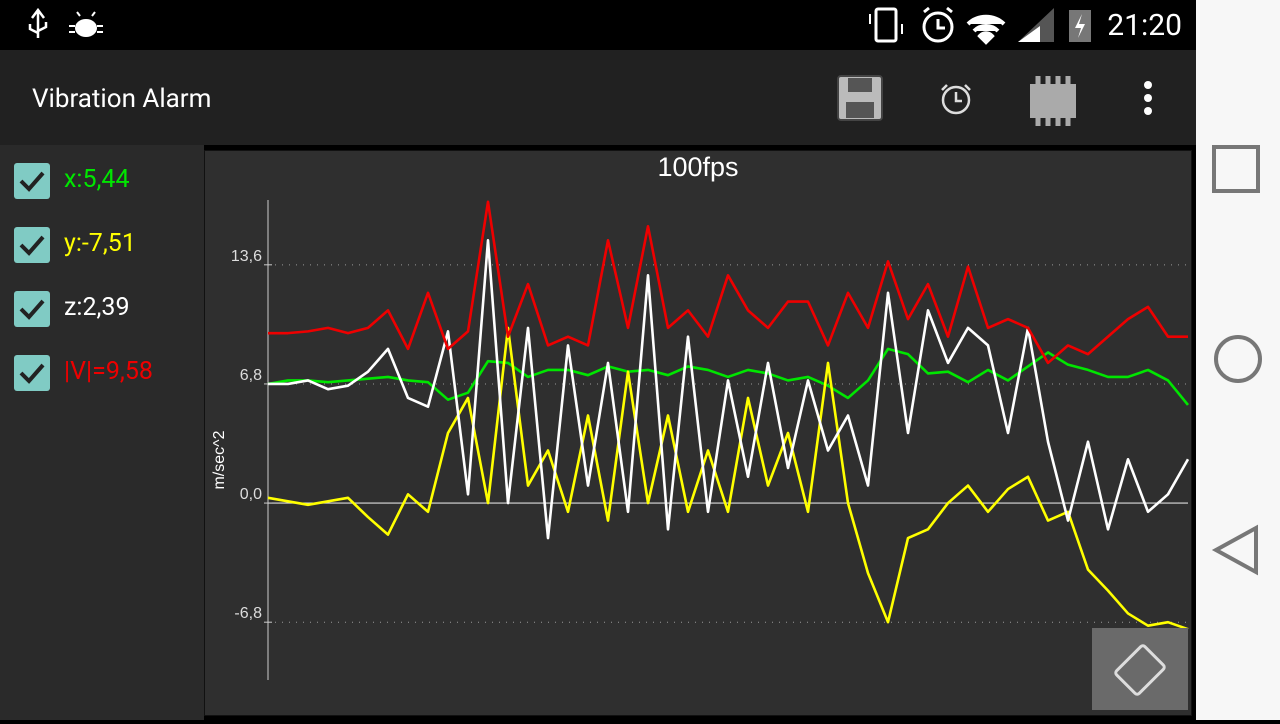  What do you see at coordinates (97, 179) in the screenshot?
I see `legend-label: x:5,44` at bounding box center [97, 179].